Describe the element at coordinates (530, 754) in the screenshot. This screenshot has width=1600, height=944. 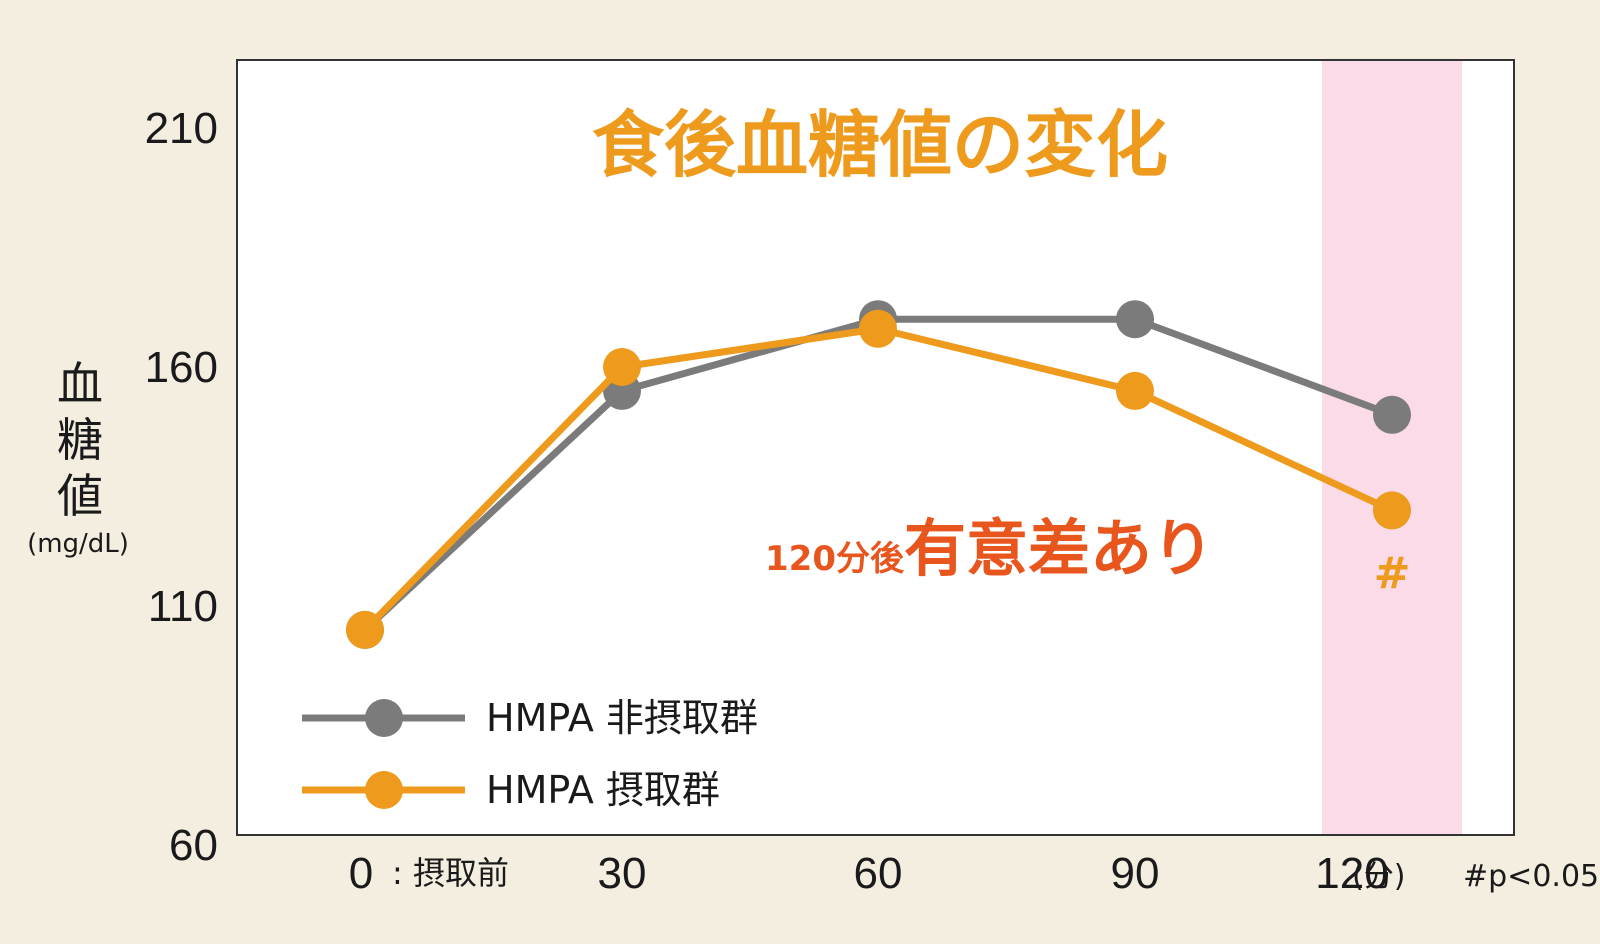
I see `legend: HMPA 非摂取群 HMPA 摂取群` at that location.